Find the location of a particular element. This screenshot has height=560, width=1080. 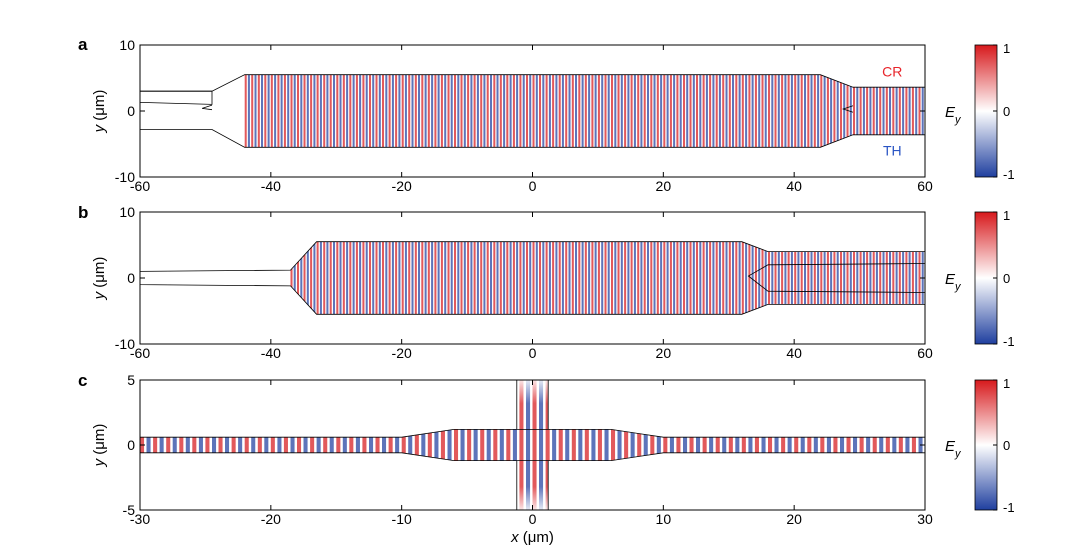

panel-letter: a is located at coordinates (83, 44).